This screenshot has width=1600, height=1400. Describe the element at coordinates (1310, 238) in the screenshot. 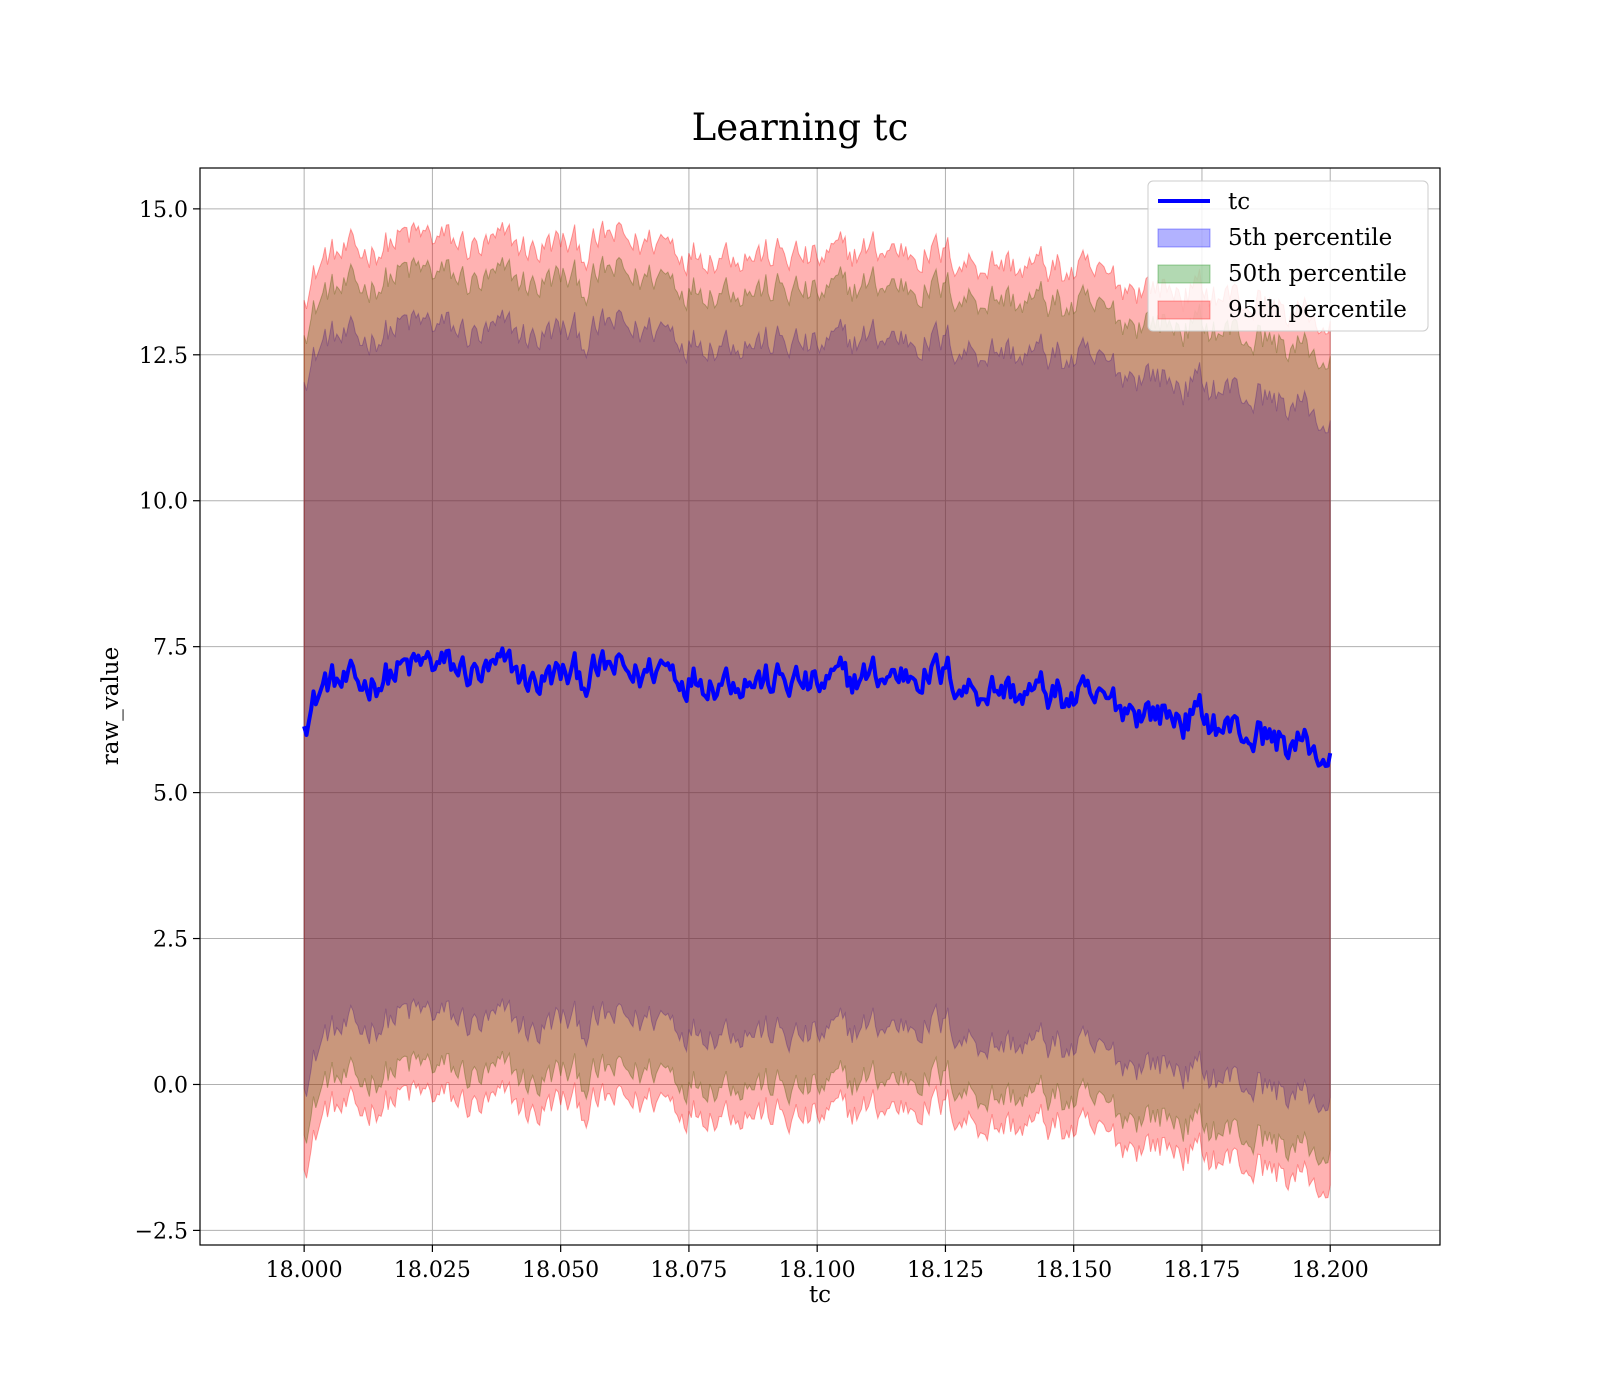

I see `legend-label: 5th percentile` at that location.